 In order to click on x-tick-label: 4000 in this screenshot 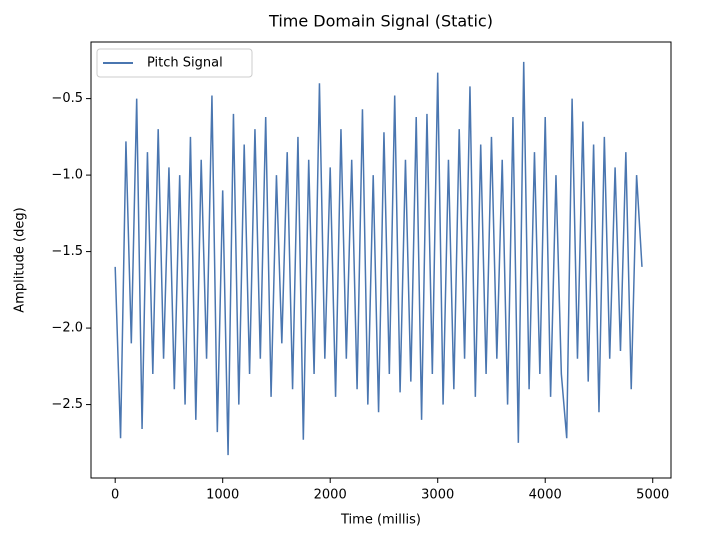, I will do `click(545, 495)`.